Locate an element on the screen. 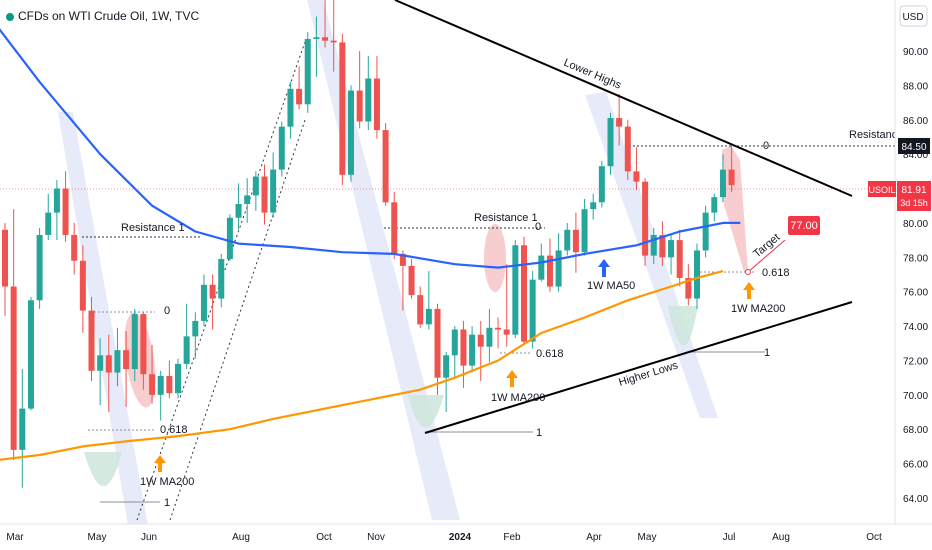  currency-box is located at coordinates (913, 16).